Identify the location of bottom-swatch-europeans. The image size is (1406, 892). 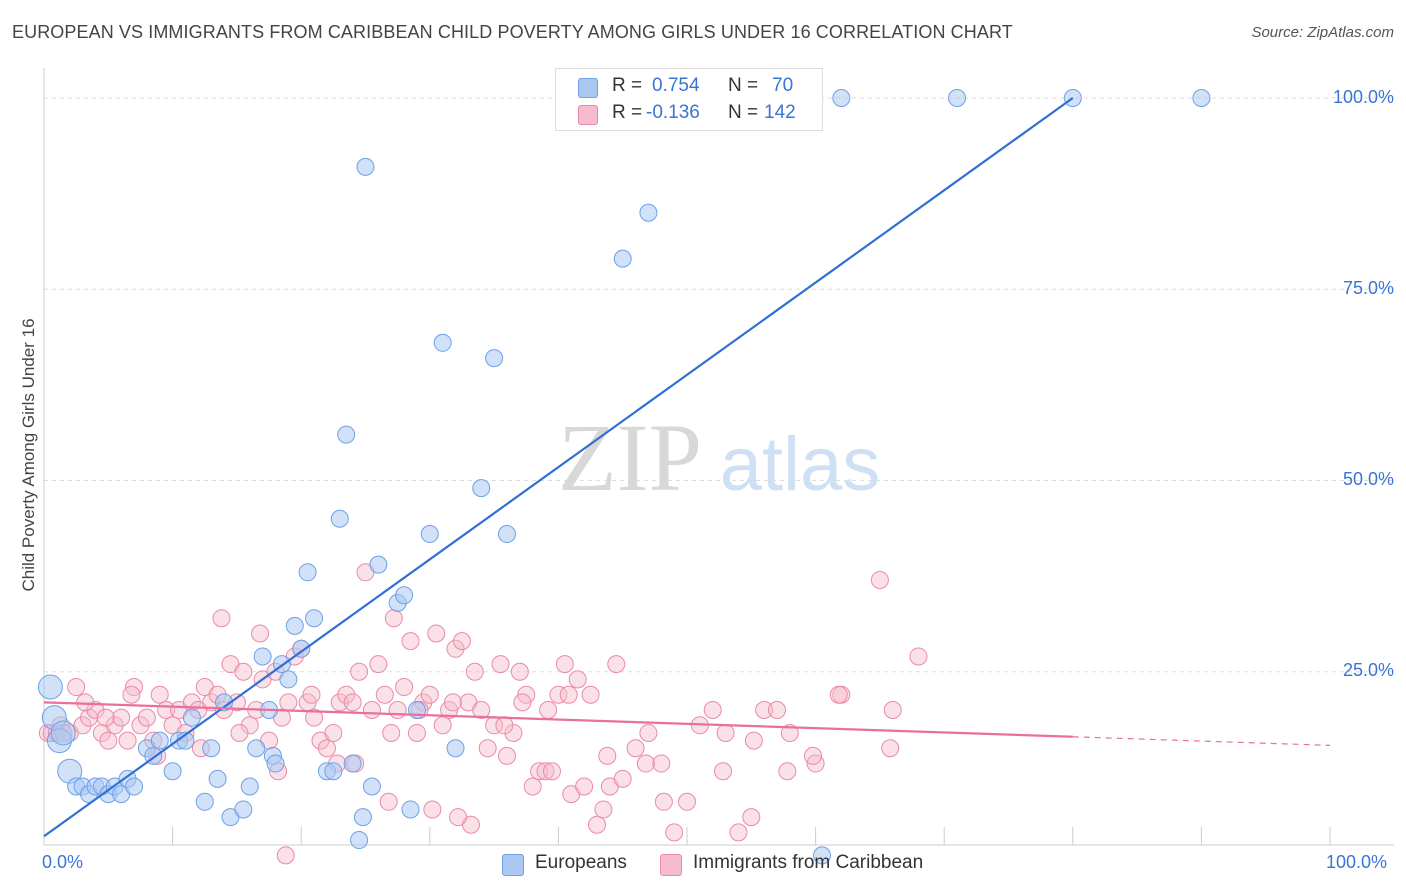
(513, 865).